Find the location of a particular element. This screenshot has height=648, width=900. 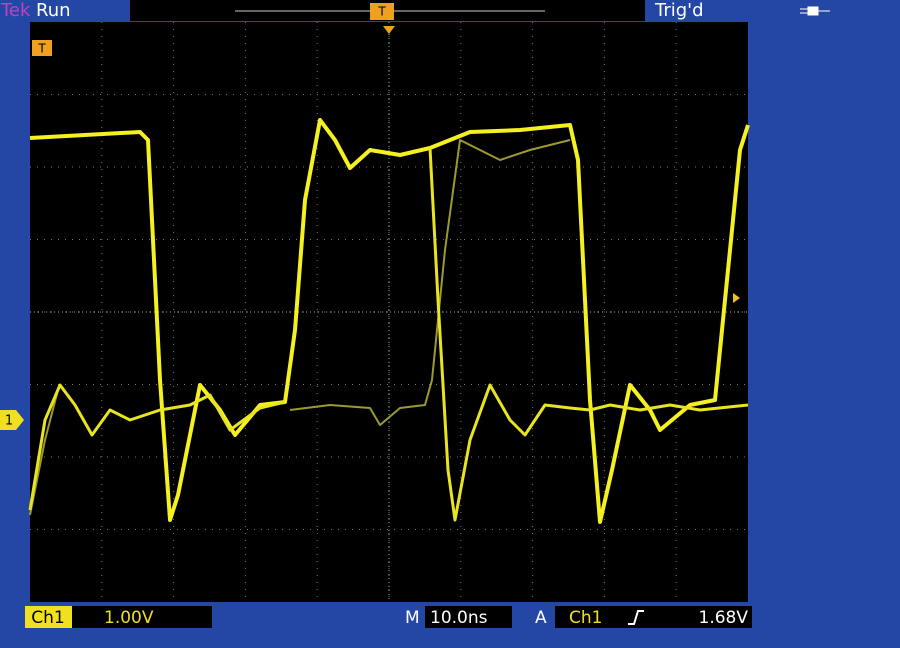

trigger-position is located at coordinates (382, 11).